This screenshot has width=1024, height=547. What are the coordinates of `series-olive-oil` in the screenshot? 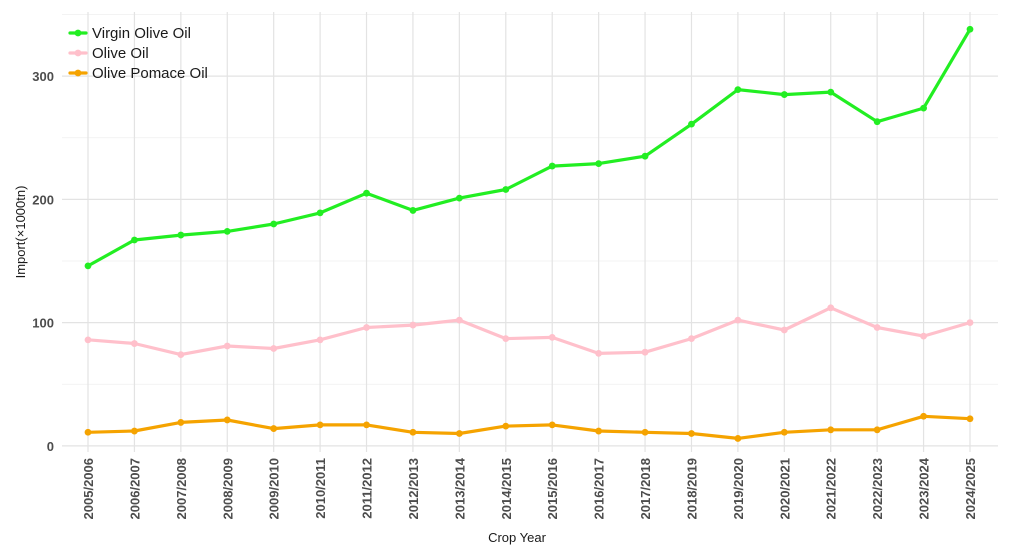 It's located at (529, 331).